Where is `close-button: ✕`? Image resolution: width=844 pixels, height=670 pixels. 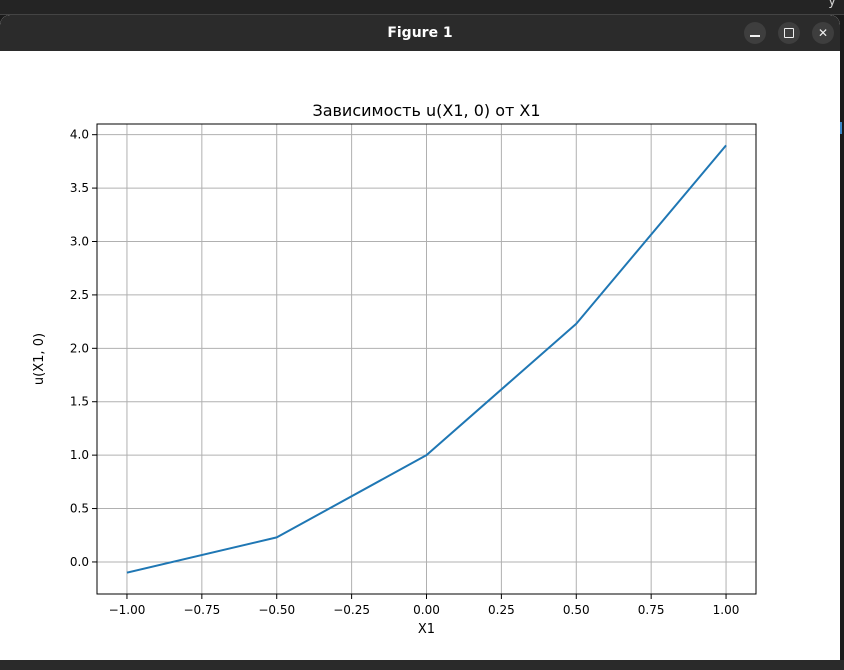 close-button: ✕ is located at coordinates (823, 33).